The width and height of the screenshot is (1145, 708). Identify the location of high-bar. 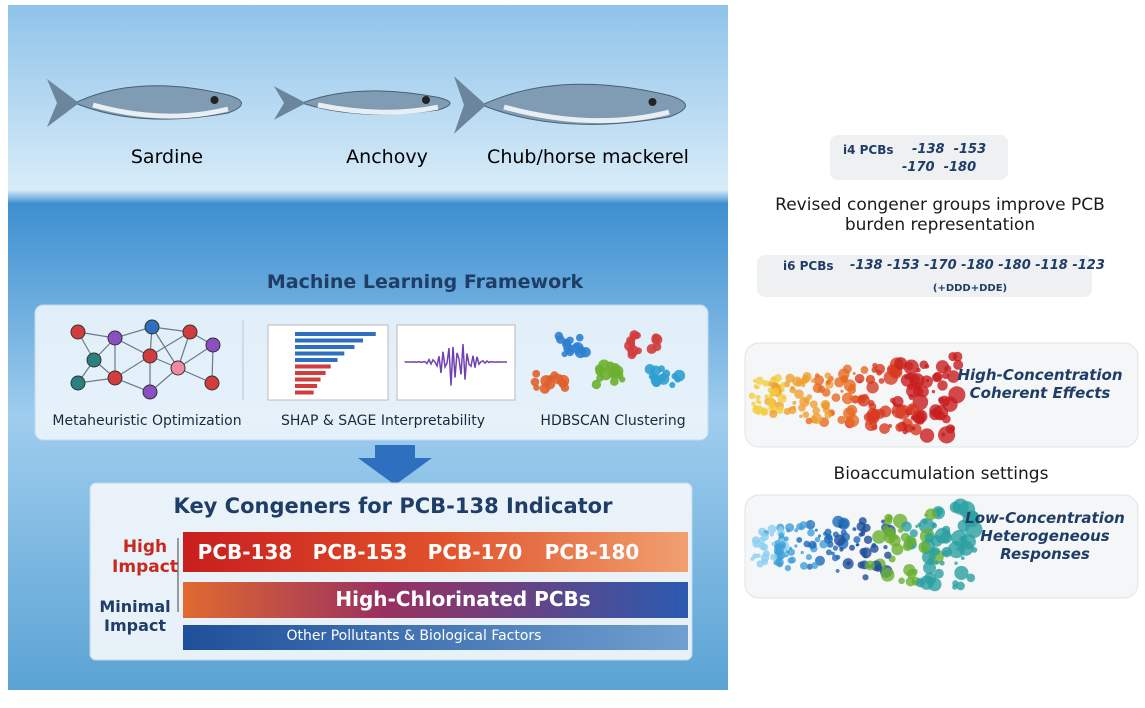
(435, 552).